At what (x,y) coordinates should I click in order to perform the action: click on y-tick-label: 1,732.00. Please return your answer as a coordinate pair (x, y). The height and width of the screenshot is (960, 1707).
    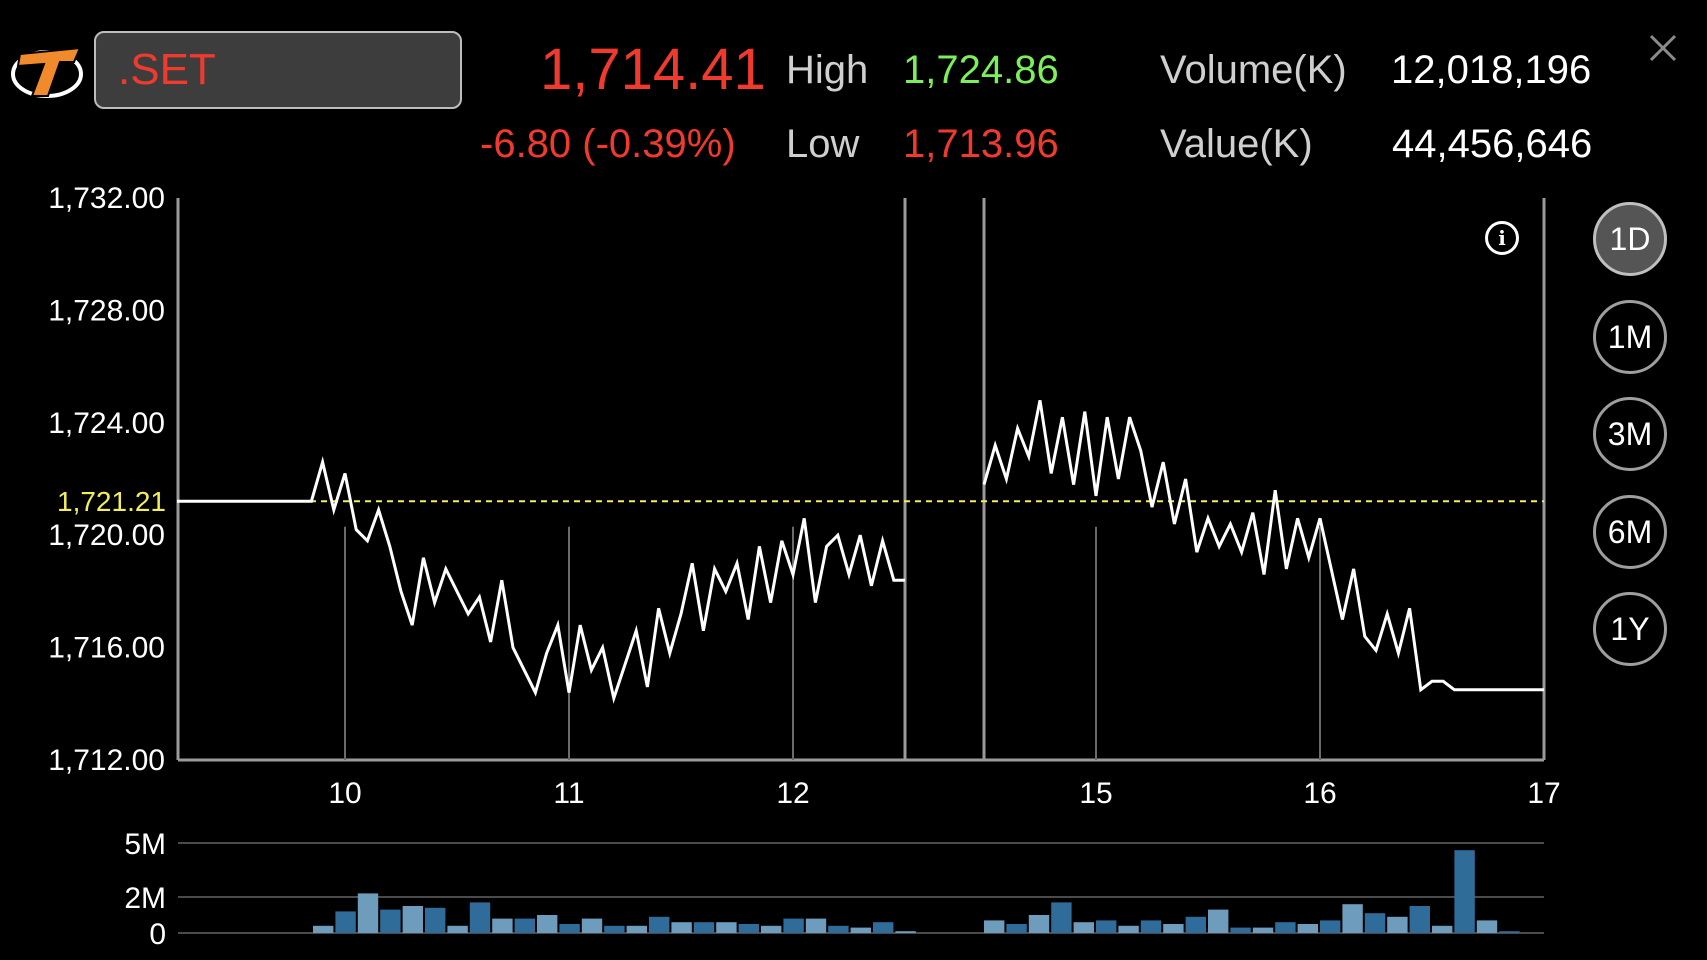
    Looking at the image, I should click on (106, 198).